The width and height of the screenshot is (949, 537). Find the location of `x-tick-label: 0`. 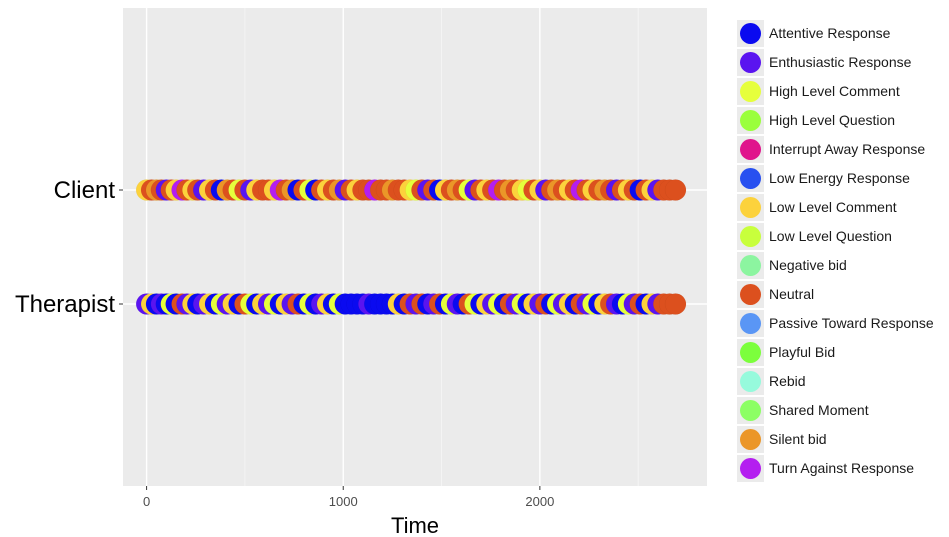

x-tick-label: 0 is located at coordinates (146, 501).